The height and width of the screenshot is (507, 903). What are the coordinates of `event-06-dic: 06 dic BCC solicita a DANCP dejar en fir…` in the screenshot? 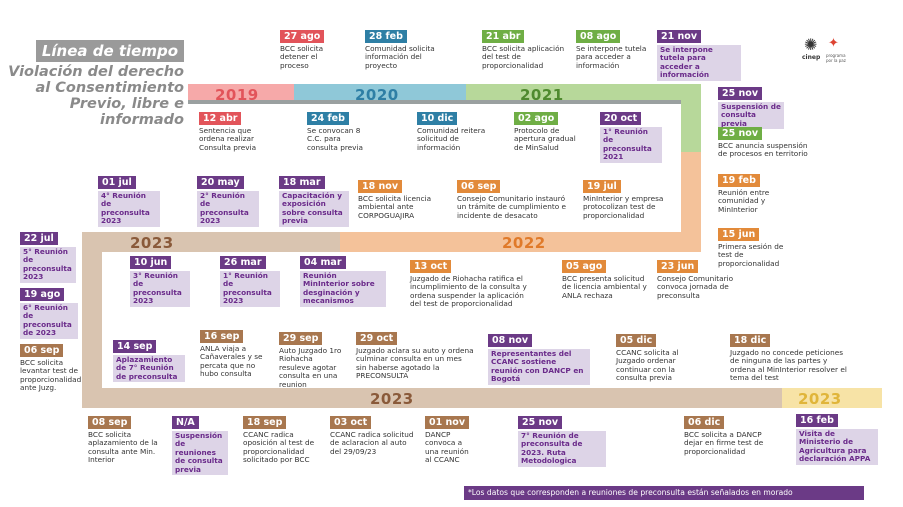 It's located at (724, 436).